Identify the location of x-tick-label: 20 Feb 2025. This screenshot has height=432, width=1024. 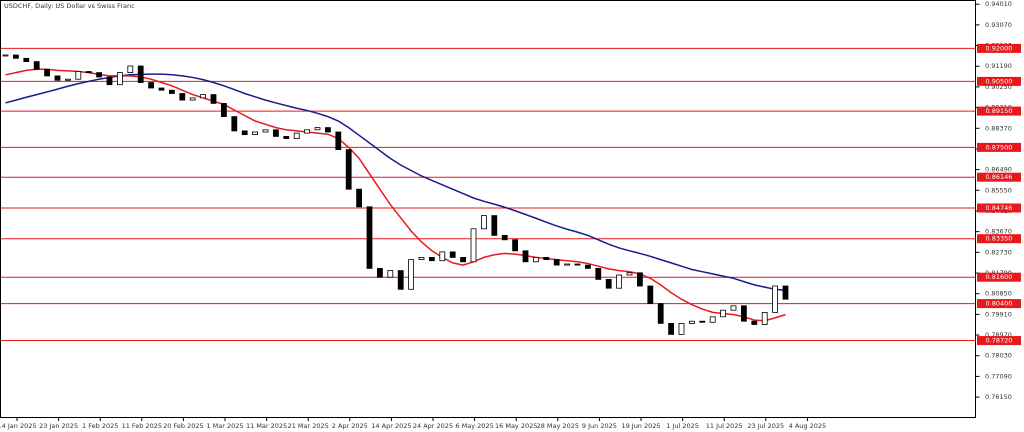
(183, 426).